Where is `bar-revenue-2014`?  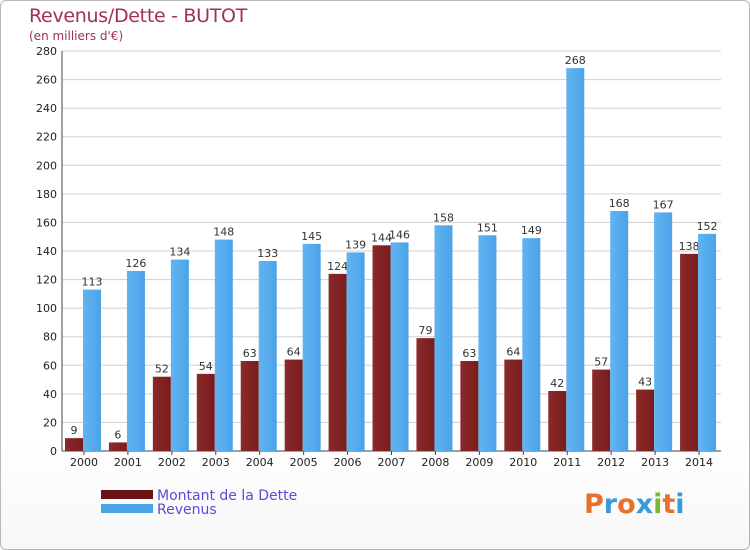 bar-revenue-2014 is located at coordinates (707, 342).